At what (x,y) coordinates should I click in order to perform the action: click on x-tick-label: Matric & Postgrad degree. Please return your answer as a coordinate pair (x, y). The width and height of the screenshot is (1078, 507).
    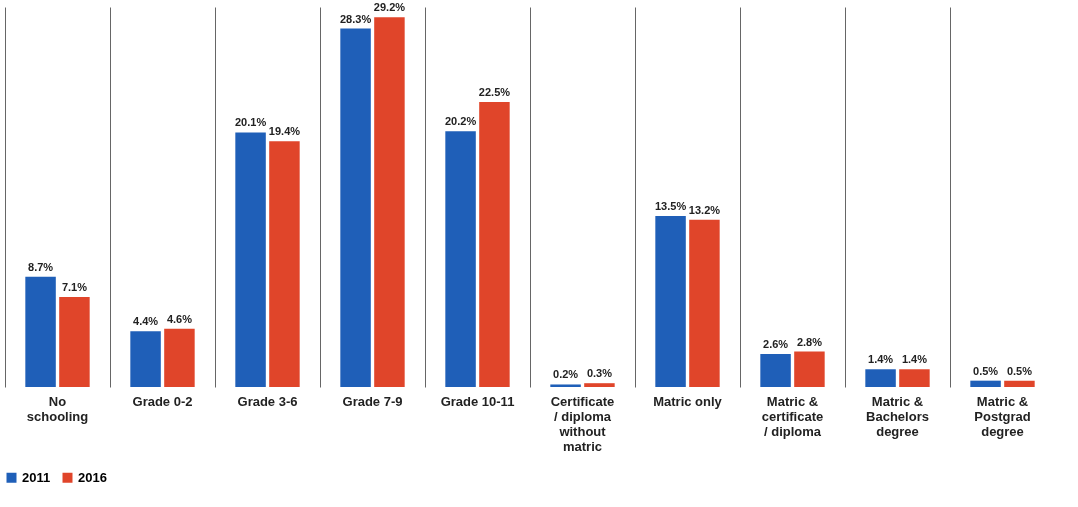
    Looking at the image, I should click on (1002, 416).